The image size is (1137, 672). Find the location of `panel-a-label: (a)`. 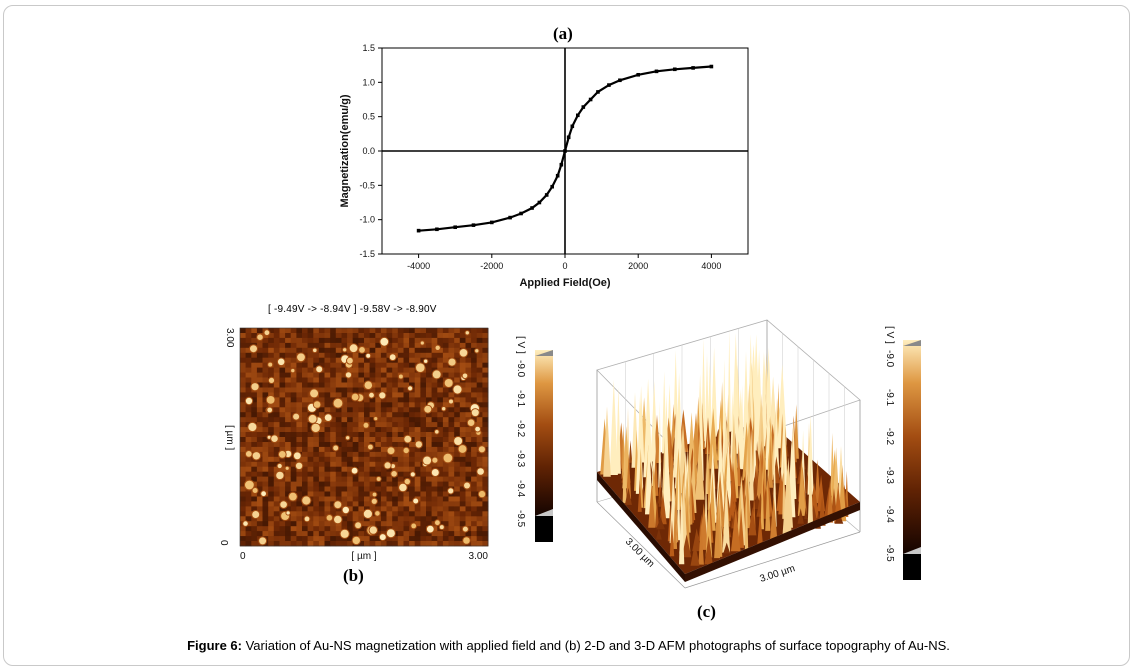

panel-a-label: (a) is located at coordinates (563, 33).